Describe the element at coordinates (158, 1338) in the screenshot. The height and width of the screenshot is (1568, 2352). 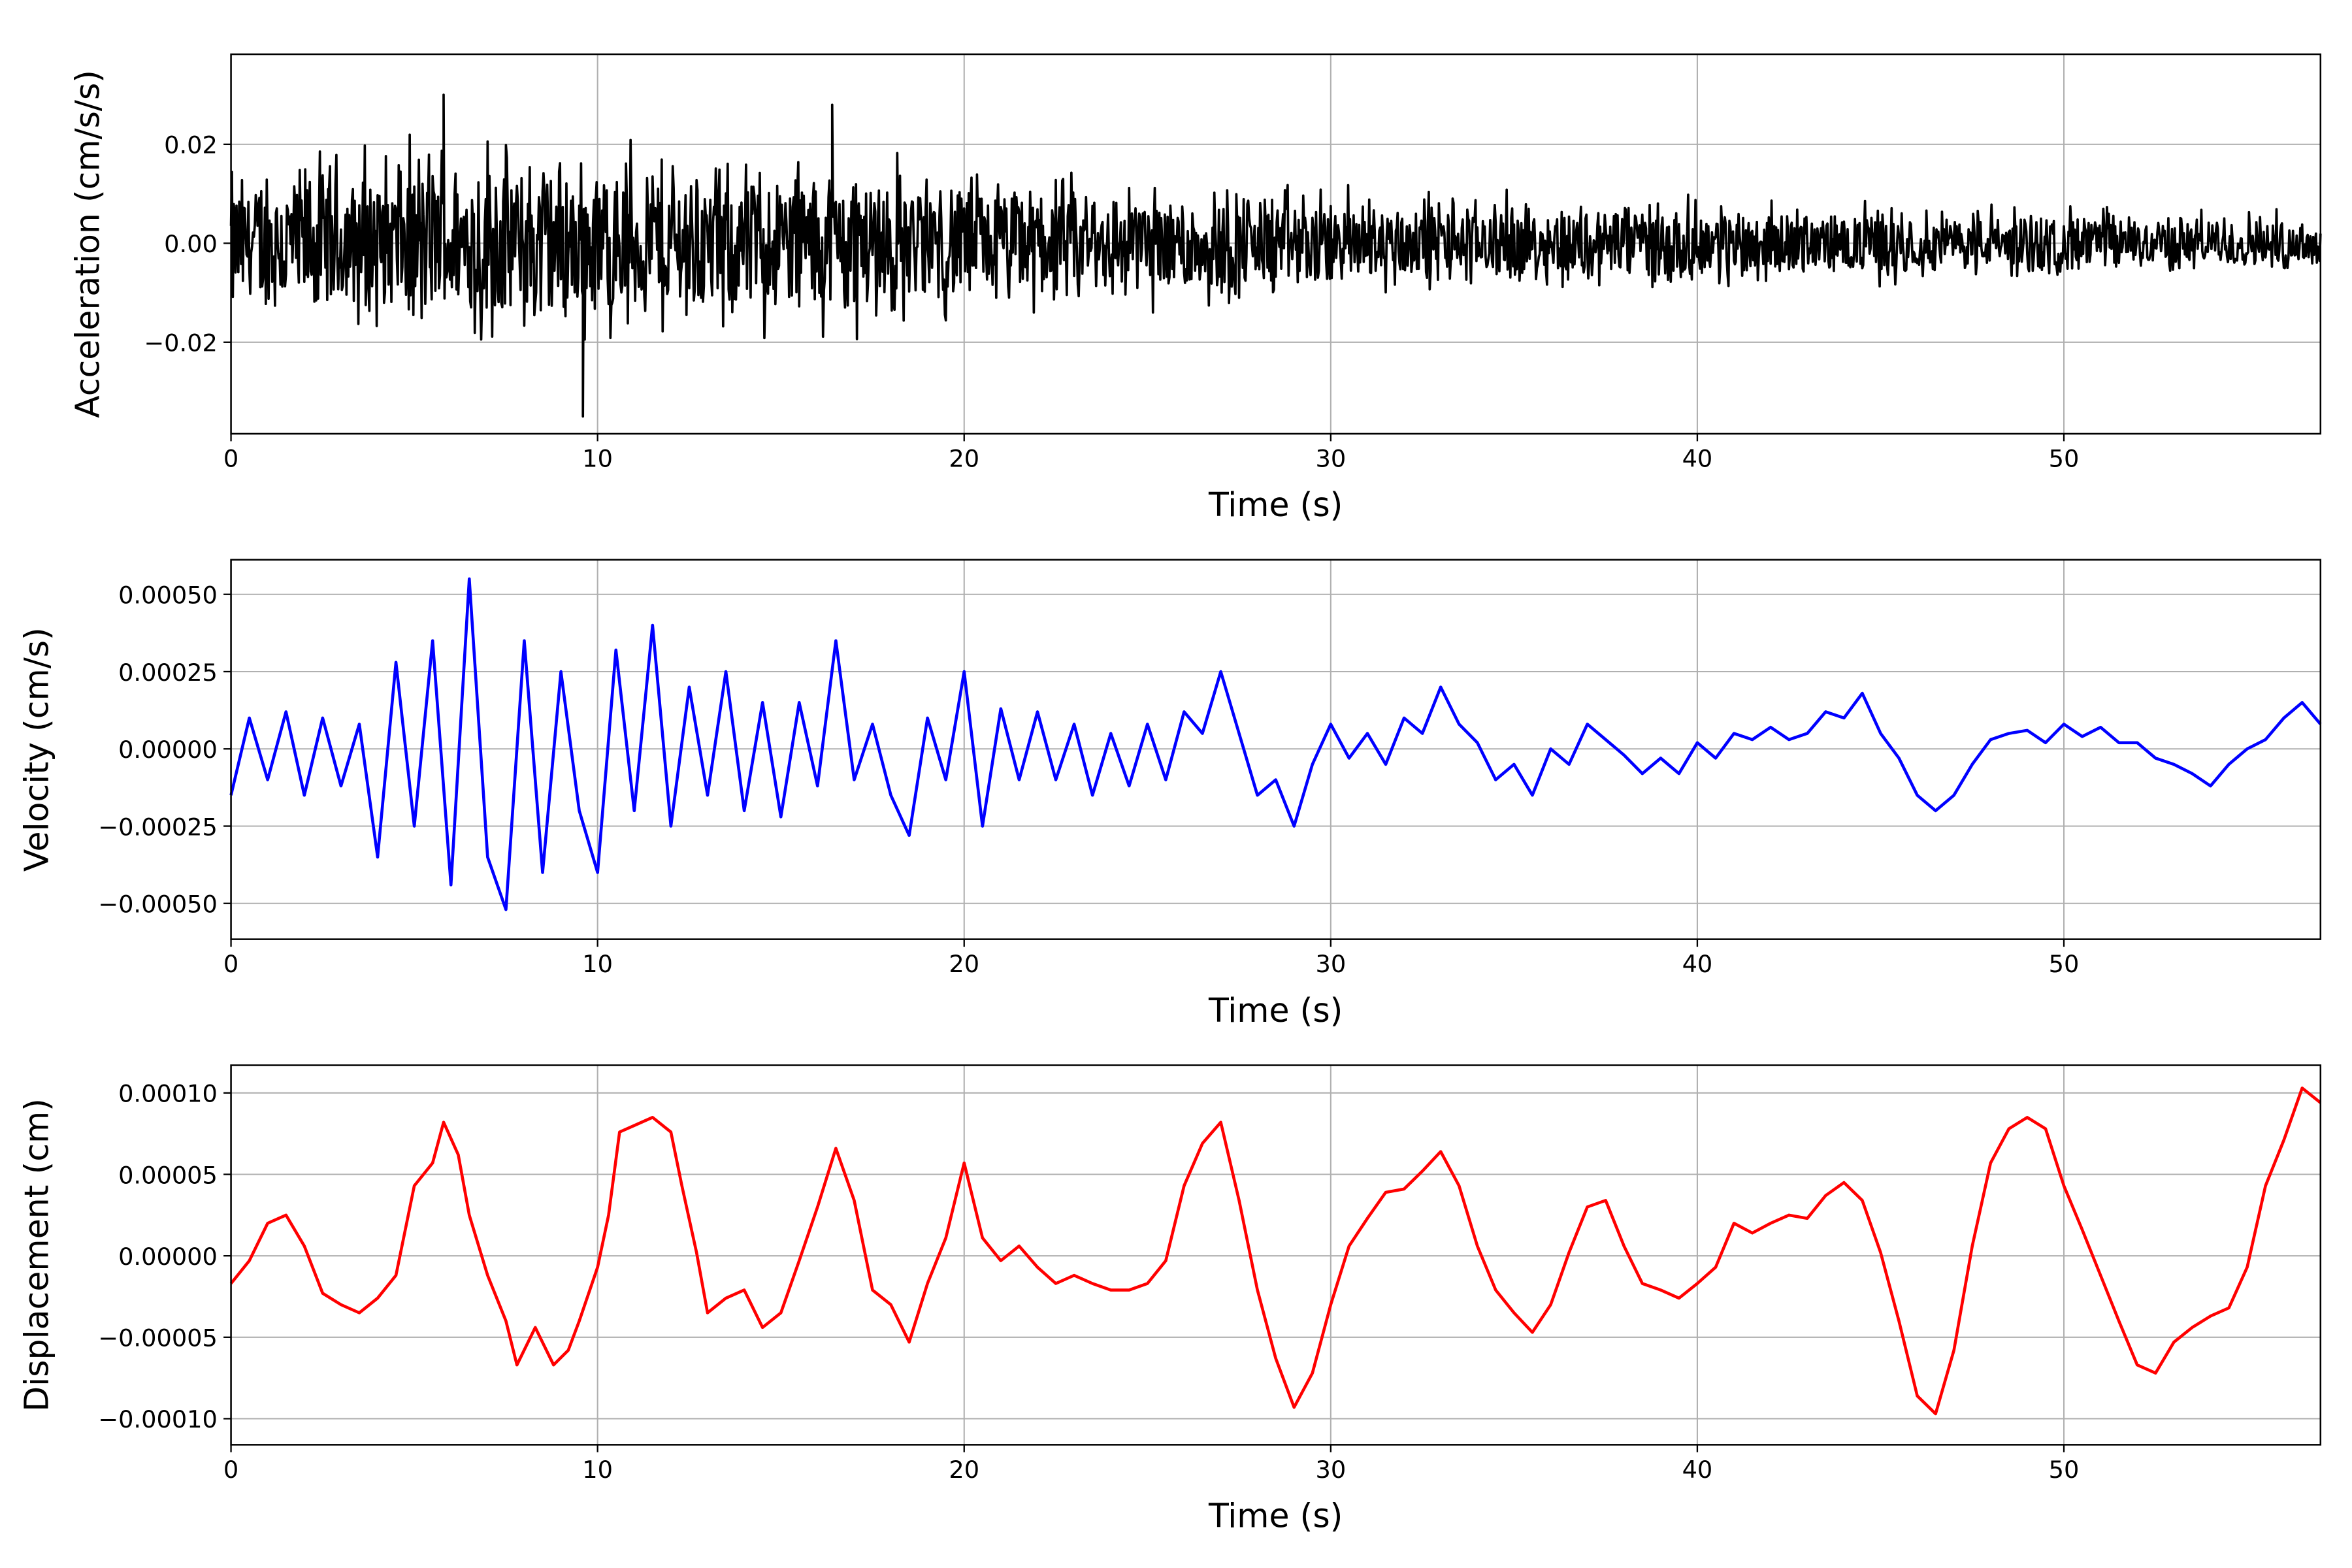
I see `y-tick-label: −0.00005` at that location.